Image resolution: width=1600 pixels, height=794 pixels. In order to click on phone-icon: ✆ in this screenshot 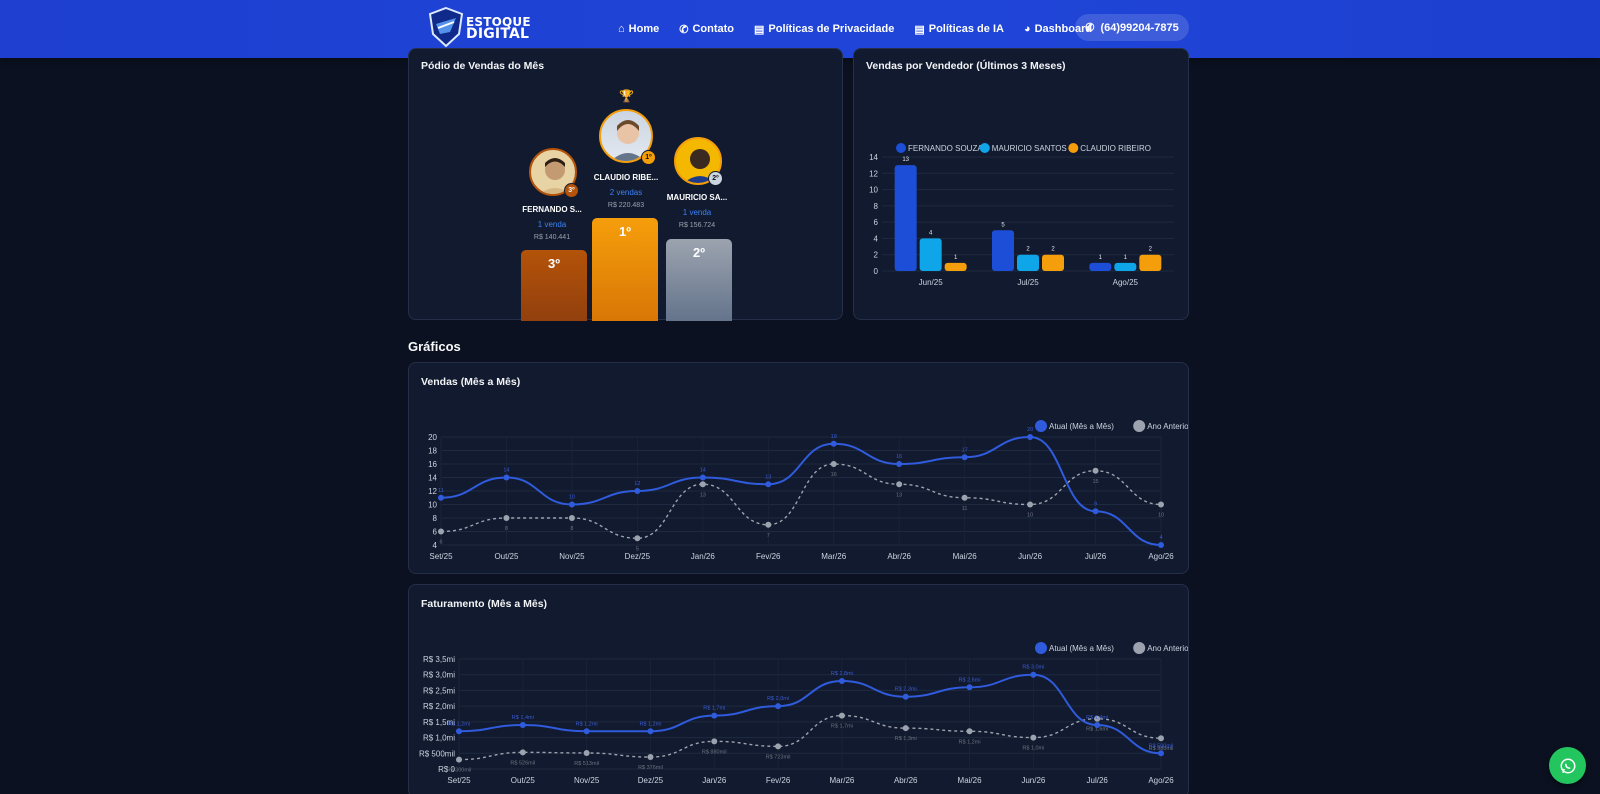, I will do `click(1090, 28)`.